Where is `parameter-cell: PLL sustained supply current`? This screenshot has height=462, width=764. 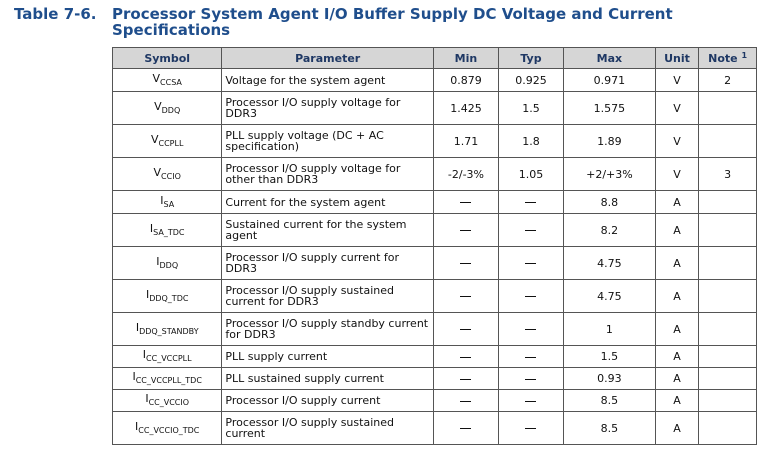
parameter-cell: PLL sustained supply current is located at coordinates (327, 378).